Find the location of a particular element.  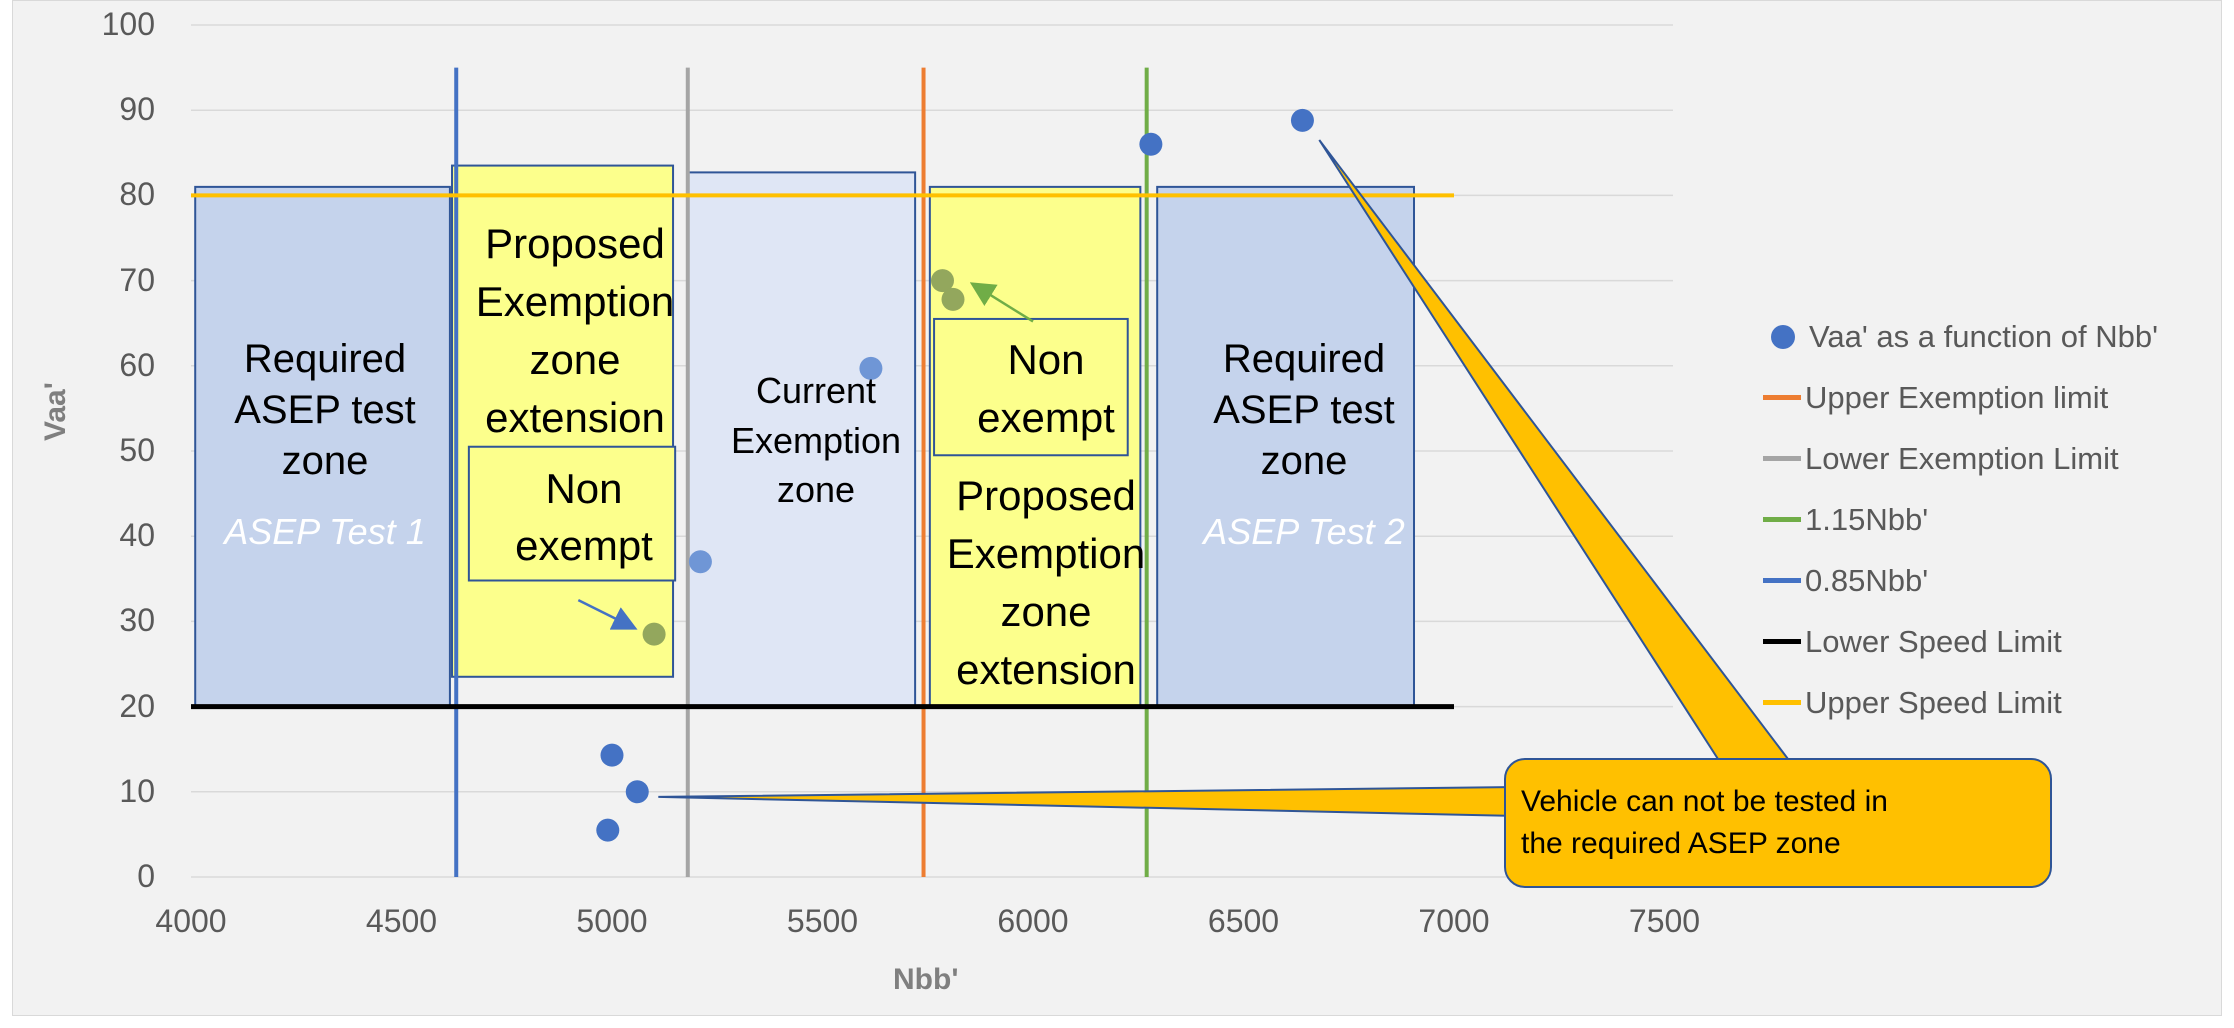

zone-current is located at coordinates (801, 439).